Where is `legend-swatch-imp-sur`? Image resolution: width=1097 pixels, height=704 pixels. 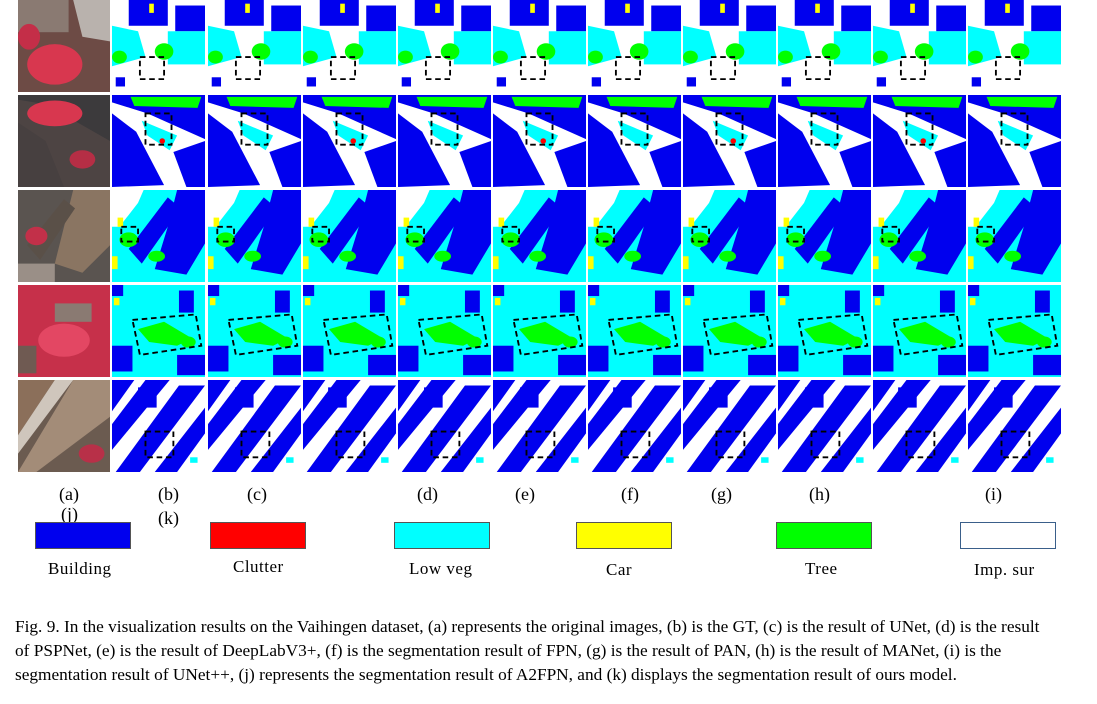 legend-swatch-imp-sur is located at coordinates (1008, 535).